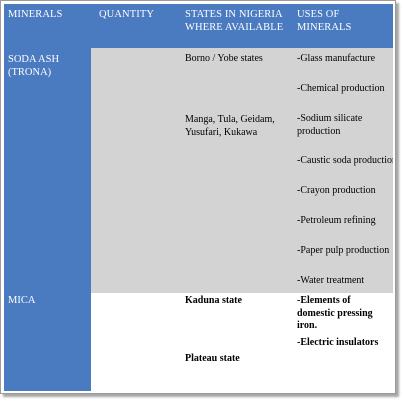 This screenshot has height=401, width=403. Describe the element at coordinates (47, 342) in the screenshot. I see `mineral-cell-mica` at that location.